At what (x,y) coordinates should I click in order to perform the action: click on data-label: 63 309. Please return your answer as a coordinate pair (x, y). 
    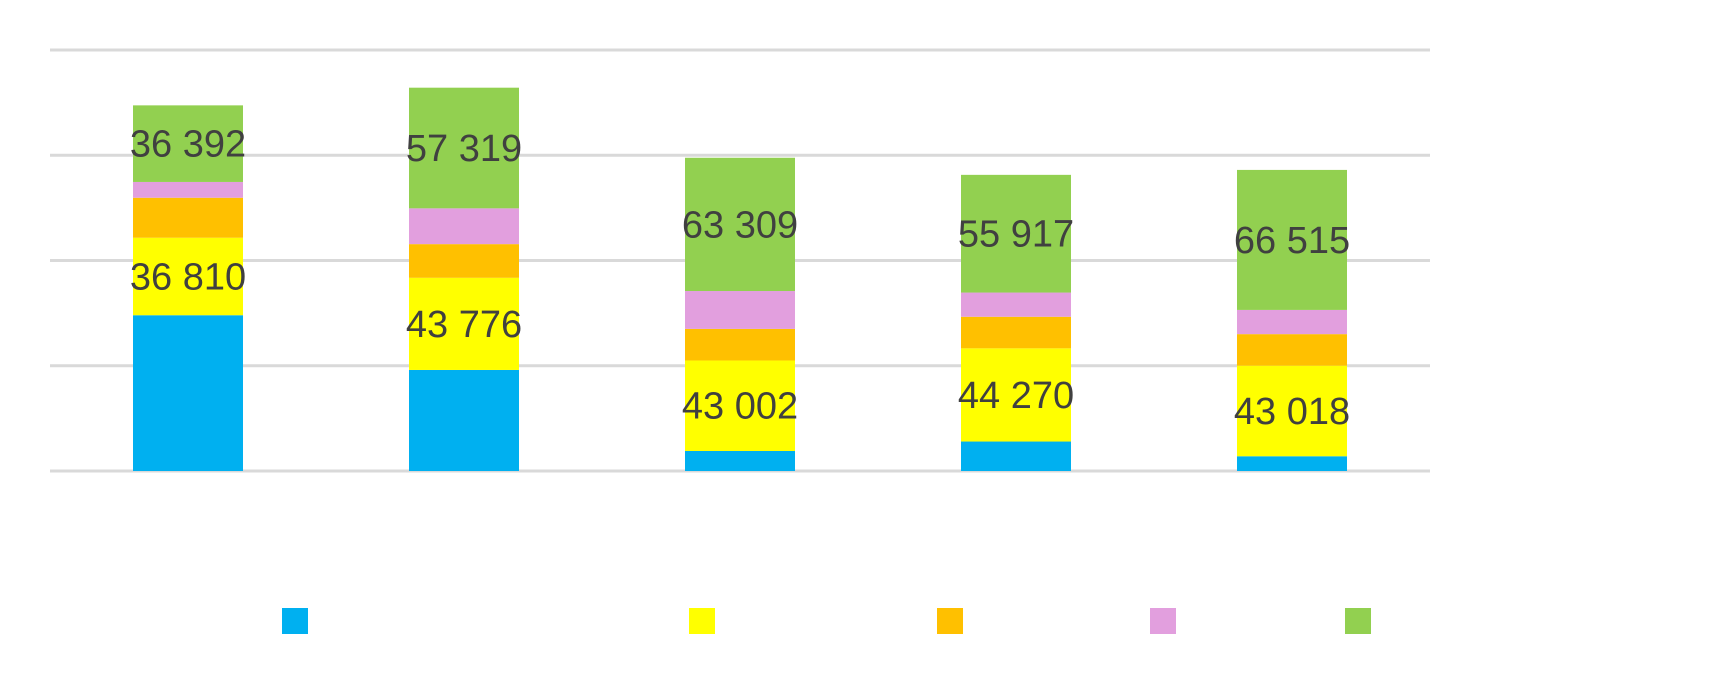
    Looking at the image, I should click on (740, 225).